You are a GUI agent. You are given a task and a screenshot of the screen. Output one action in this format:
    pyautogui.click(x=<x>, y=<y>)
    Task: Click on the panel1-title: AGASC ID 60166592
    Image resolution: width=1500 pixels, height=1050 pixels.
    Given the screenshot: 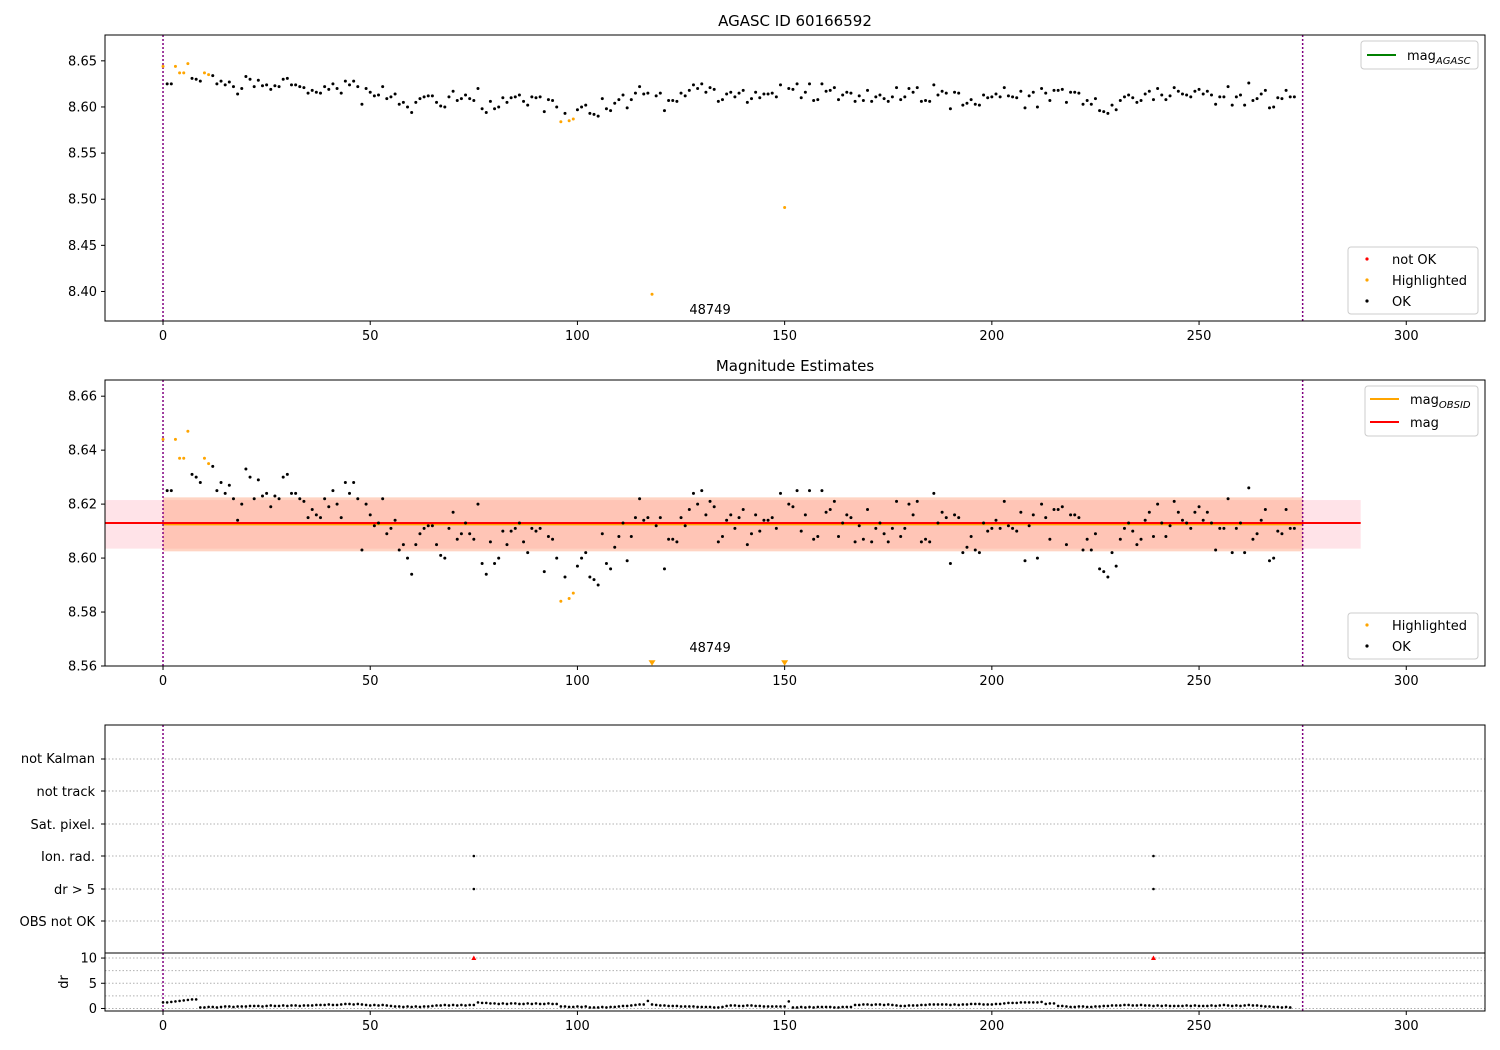 What is the action you would take?
    pyautogui.click(x=795, y=21)
    